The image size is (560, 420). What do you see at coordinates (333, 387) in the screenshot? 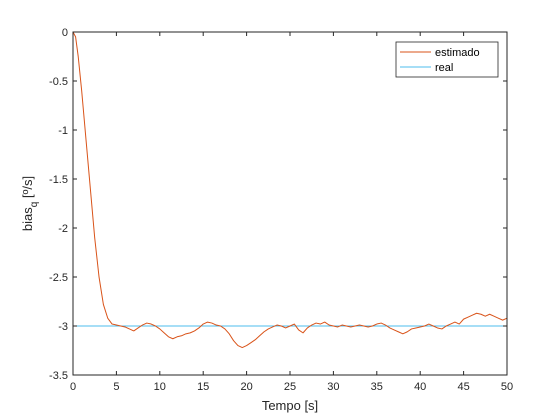
I see `x-tick-label: 30` at bounding box center [333, 387].